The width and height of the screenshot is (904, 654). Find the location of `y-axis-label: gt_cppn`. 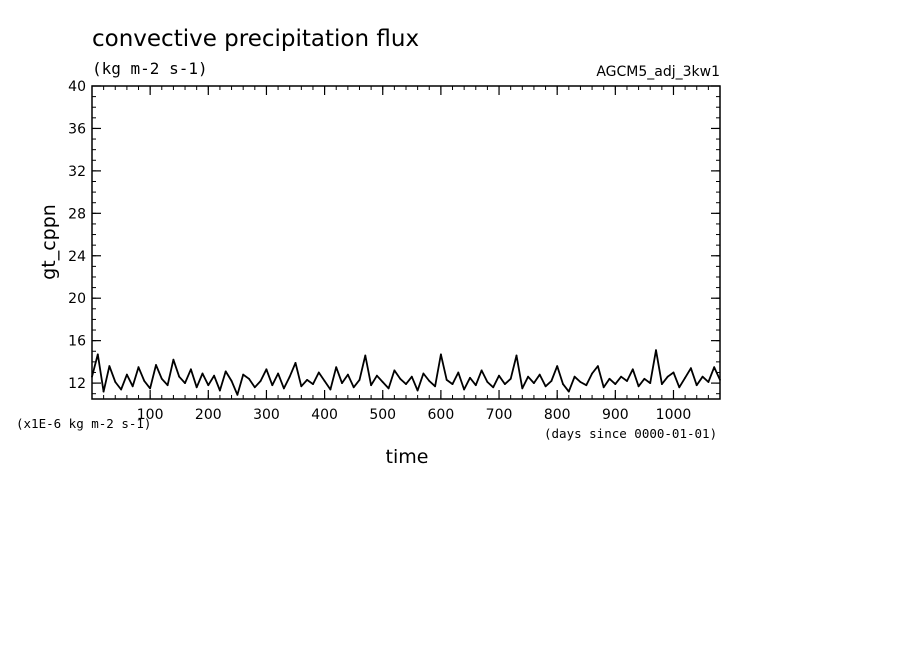

y-axis-label: gt_cppn is located at coordinates (49, 242).